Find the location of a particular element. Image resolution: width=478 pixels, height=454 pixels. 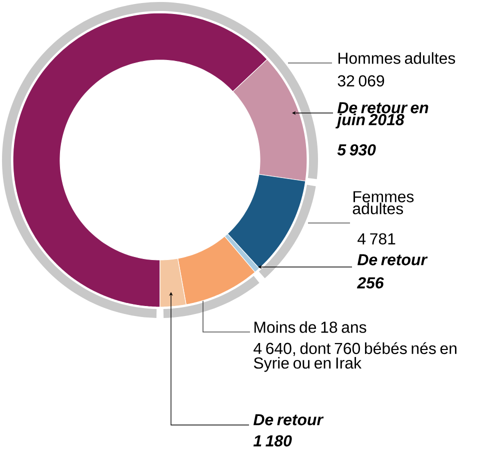

data-label: 1 180 is located at coordinates (272, 440).